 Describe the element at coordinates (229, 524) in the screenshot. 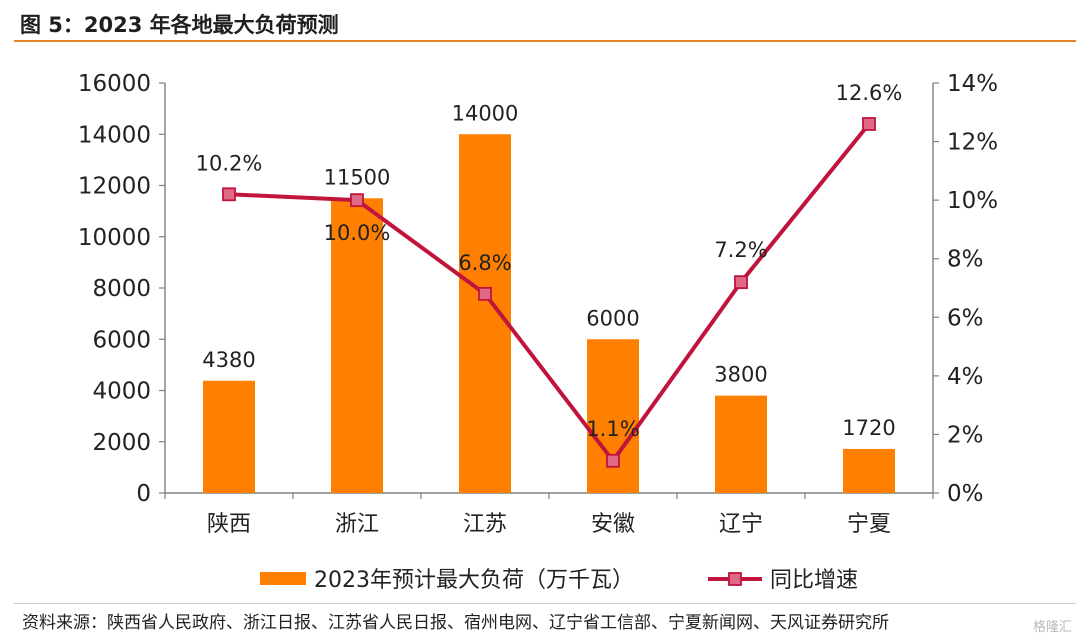

I see `x-axis-category-label: 陕西` at that location.